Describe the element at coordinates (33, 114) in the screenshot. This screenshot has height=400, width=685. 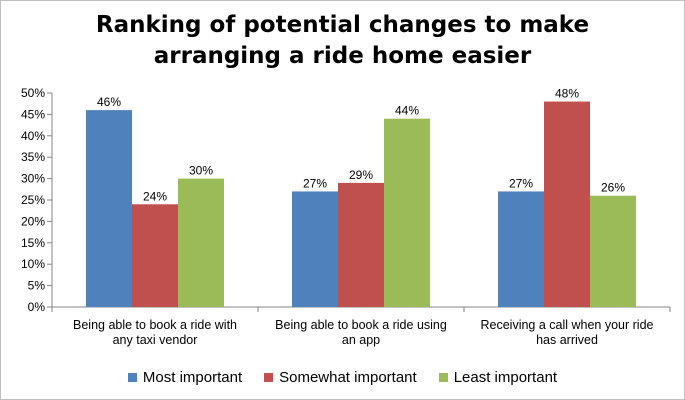
I see `y-tick-label: 45%` at that location.